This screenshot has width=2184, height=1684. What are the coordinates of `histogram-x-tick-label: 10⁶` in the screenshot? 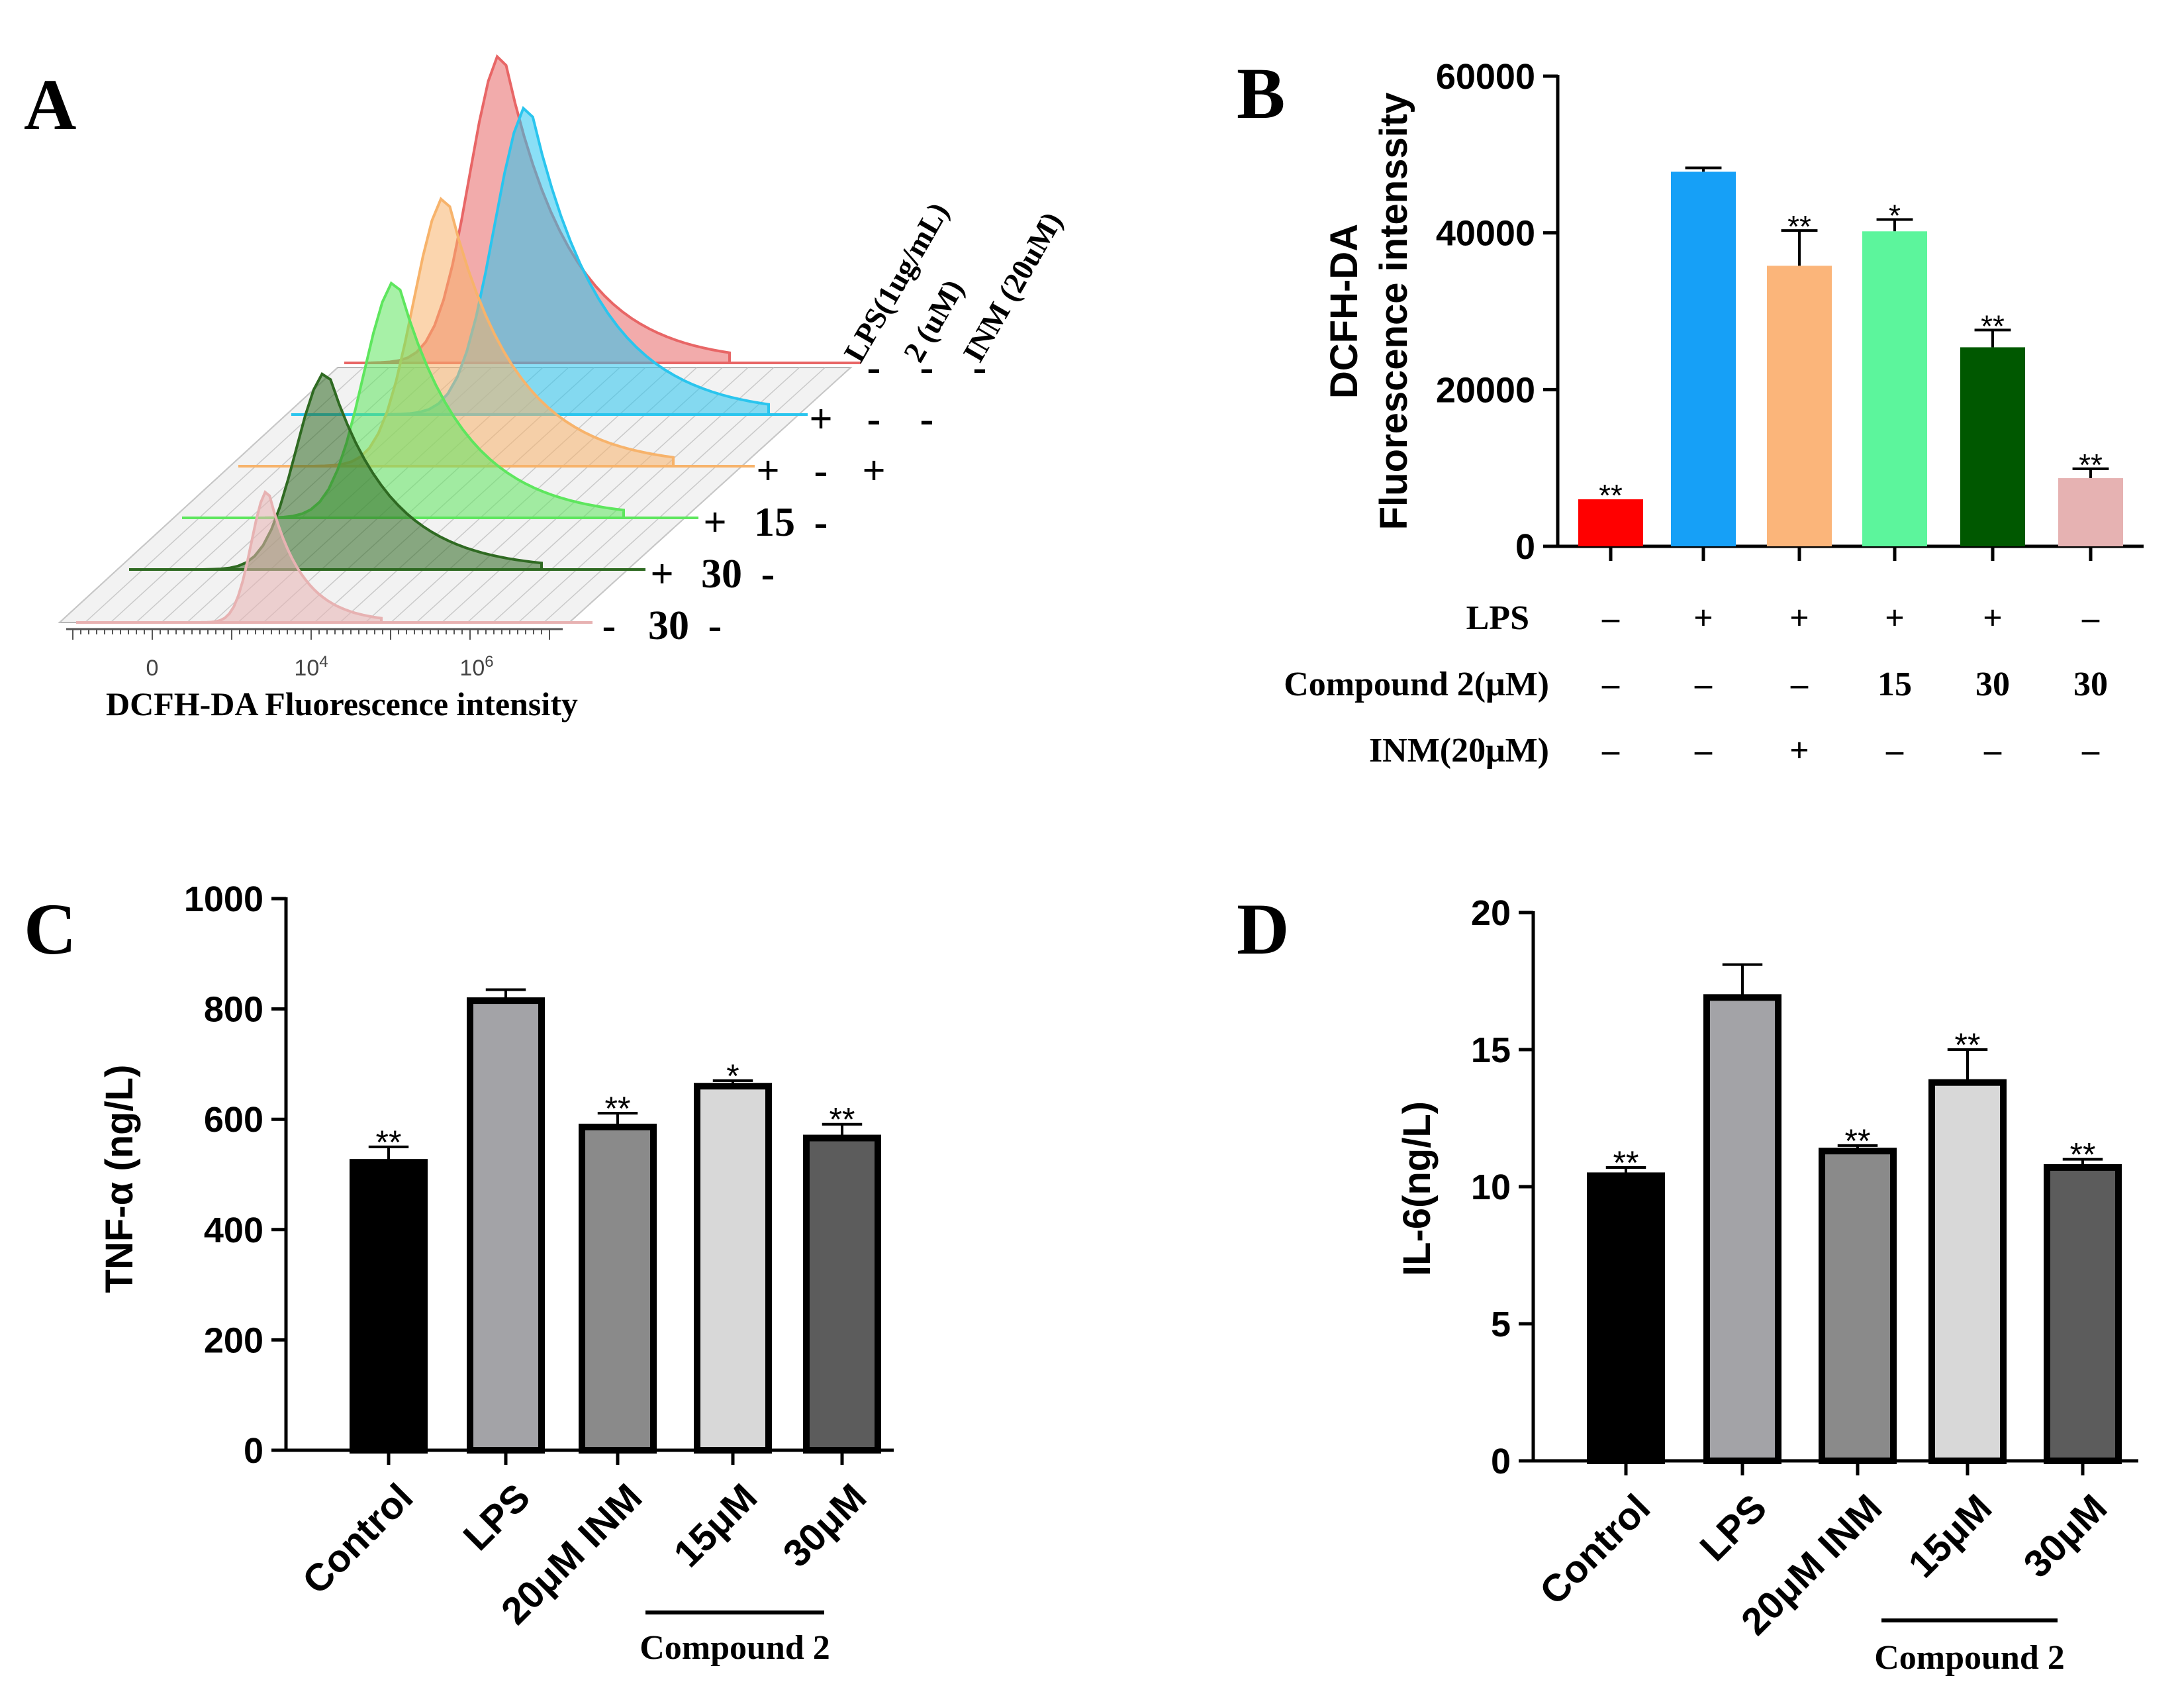 It's located at (476, 667).